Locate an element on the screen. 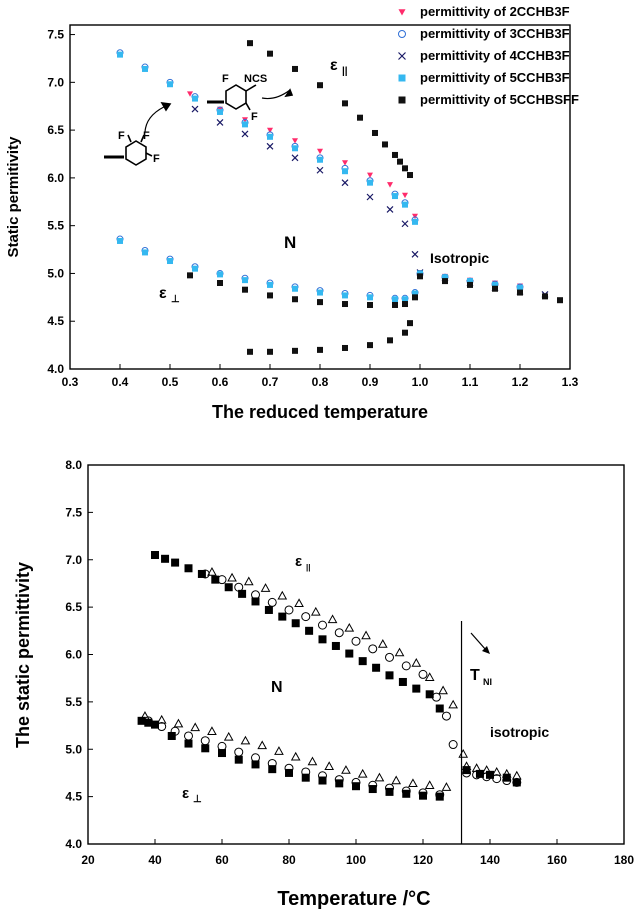 This screenshot has height=911, width=637. molecule-trifluoro-icon is located at coordinates (138, 134).